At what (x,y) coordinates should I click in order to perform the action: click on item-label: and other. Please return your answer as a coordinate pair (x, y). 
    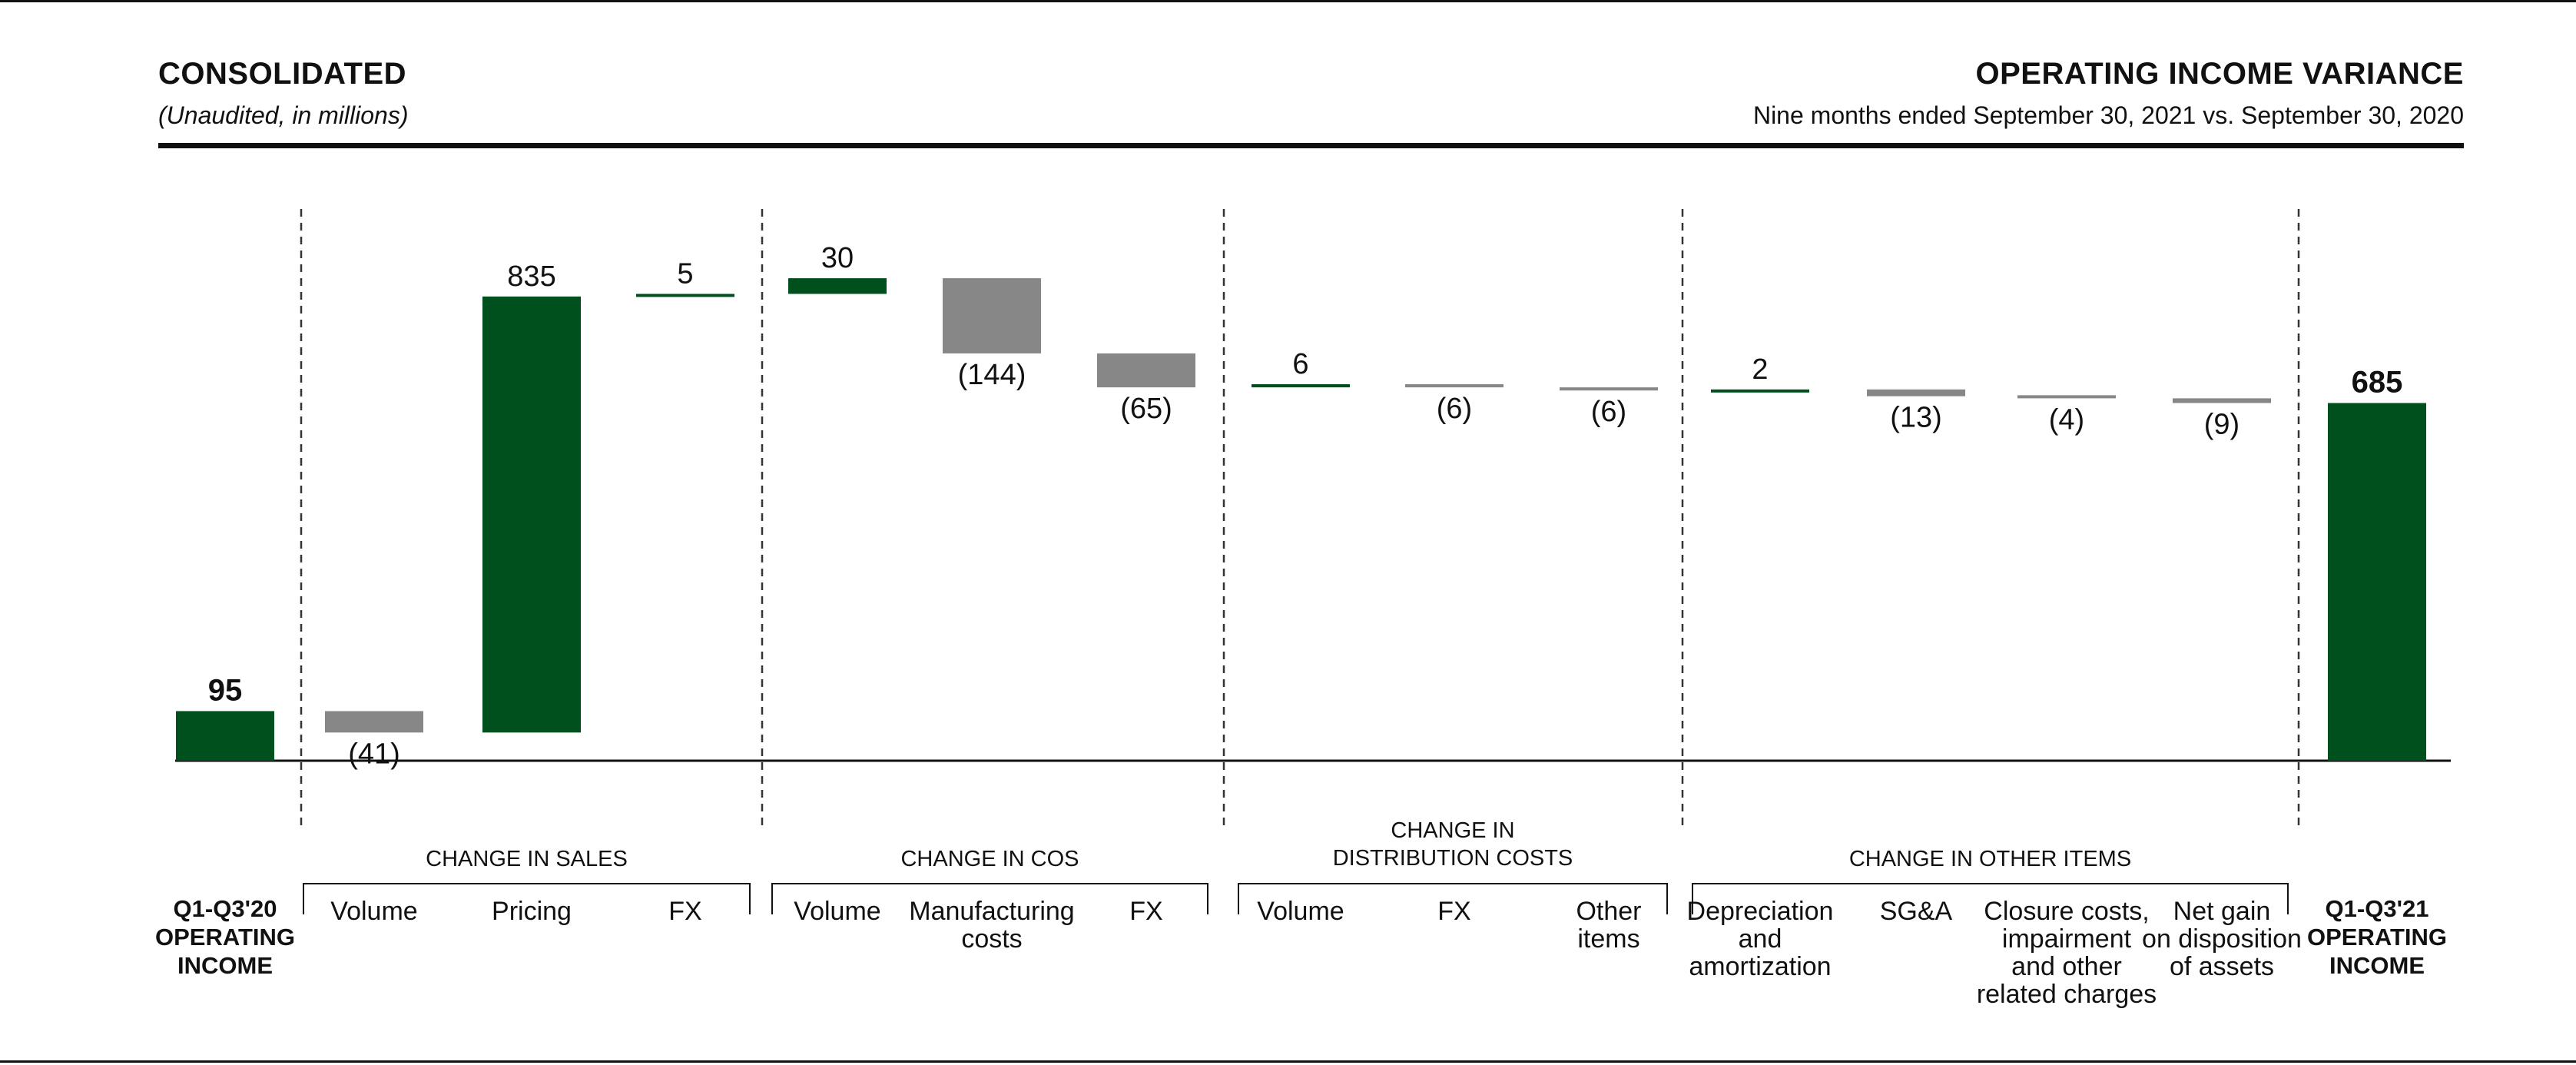
    Looking at the image, I should click on (2066, 967).